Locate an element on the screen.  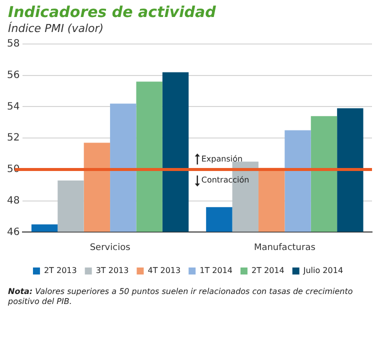
y-tick-label: 56 is located at coordinates (13, 75).